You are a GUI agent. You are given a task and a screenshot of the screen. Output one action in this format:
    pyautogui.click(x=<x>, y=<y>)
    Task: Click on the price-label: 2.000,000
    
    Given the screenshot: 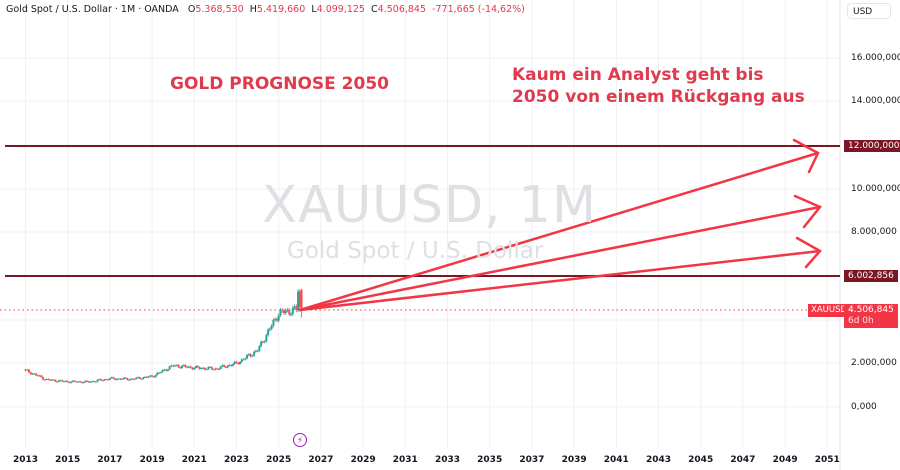 What is the action you would take?
    pyautogui.click(x=874, y=363)
    